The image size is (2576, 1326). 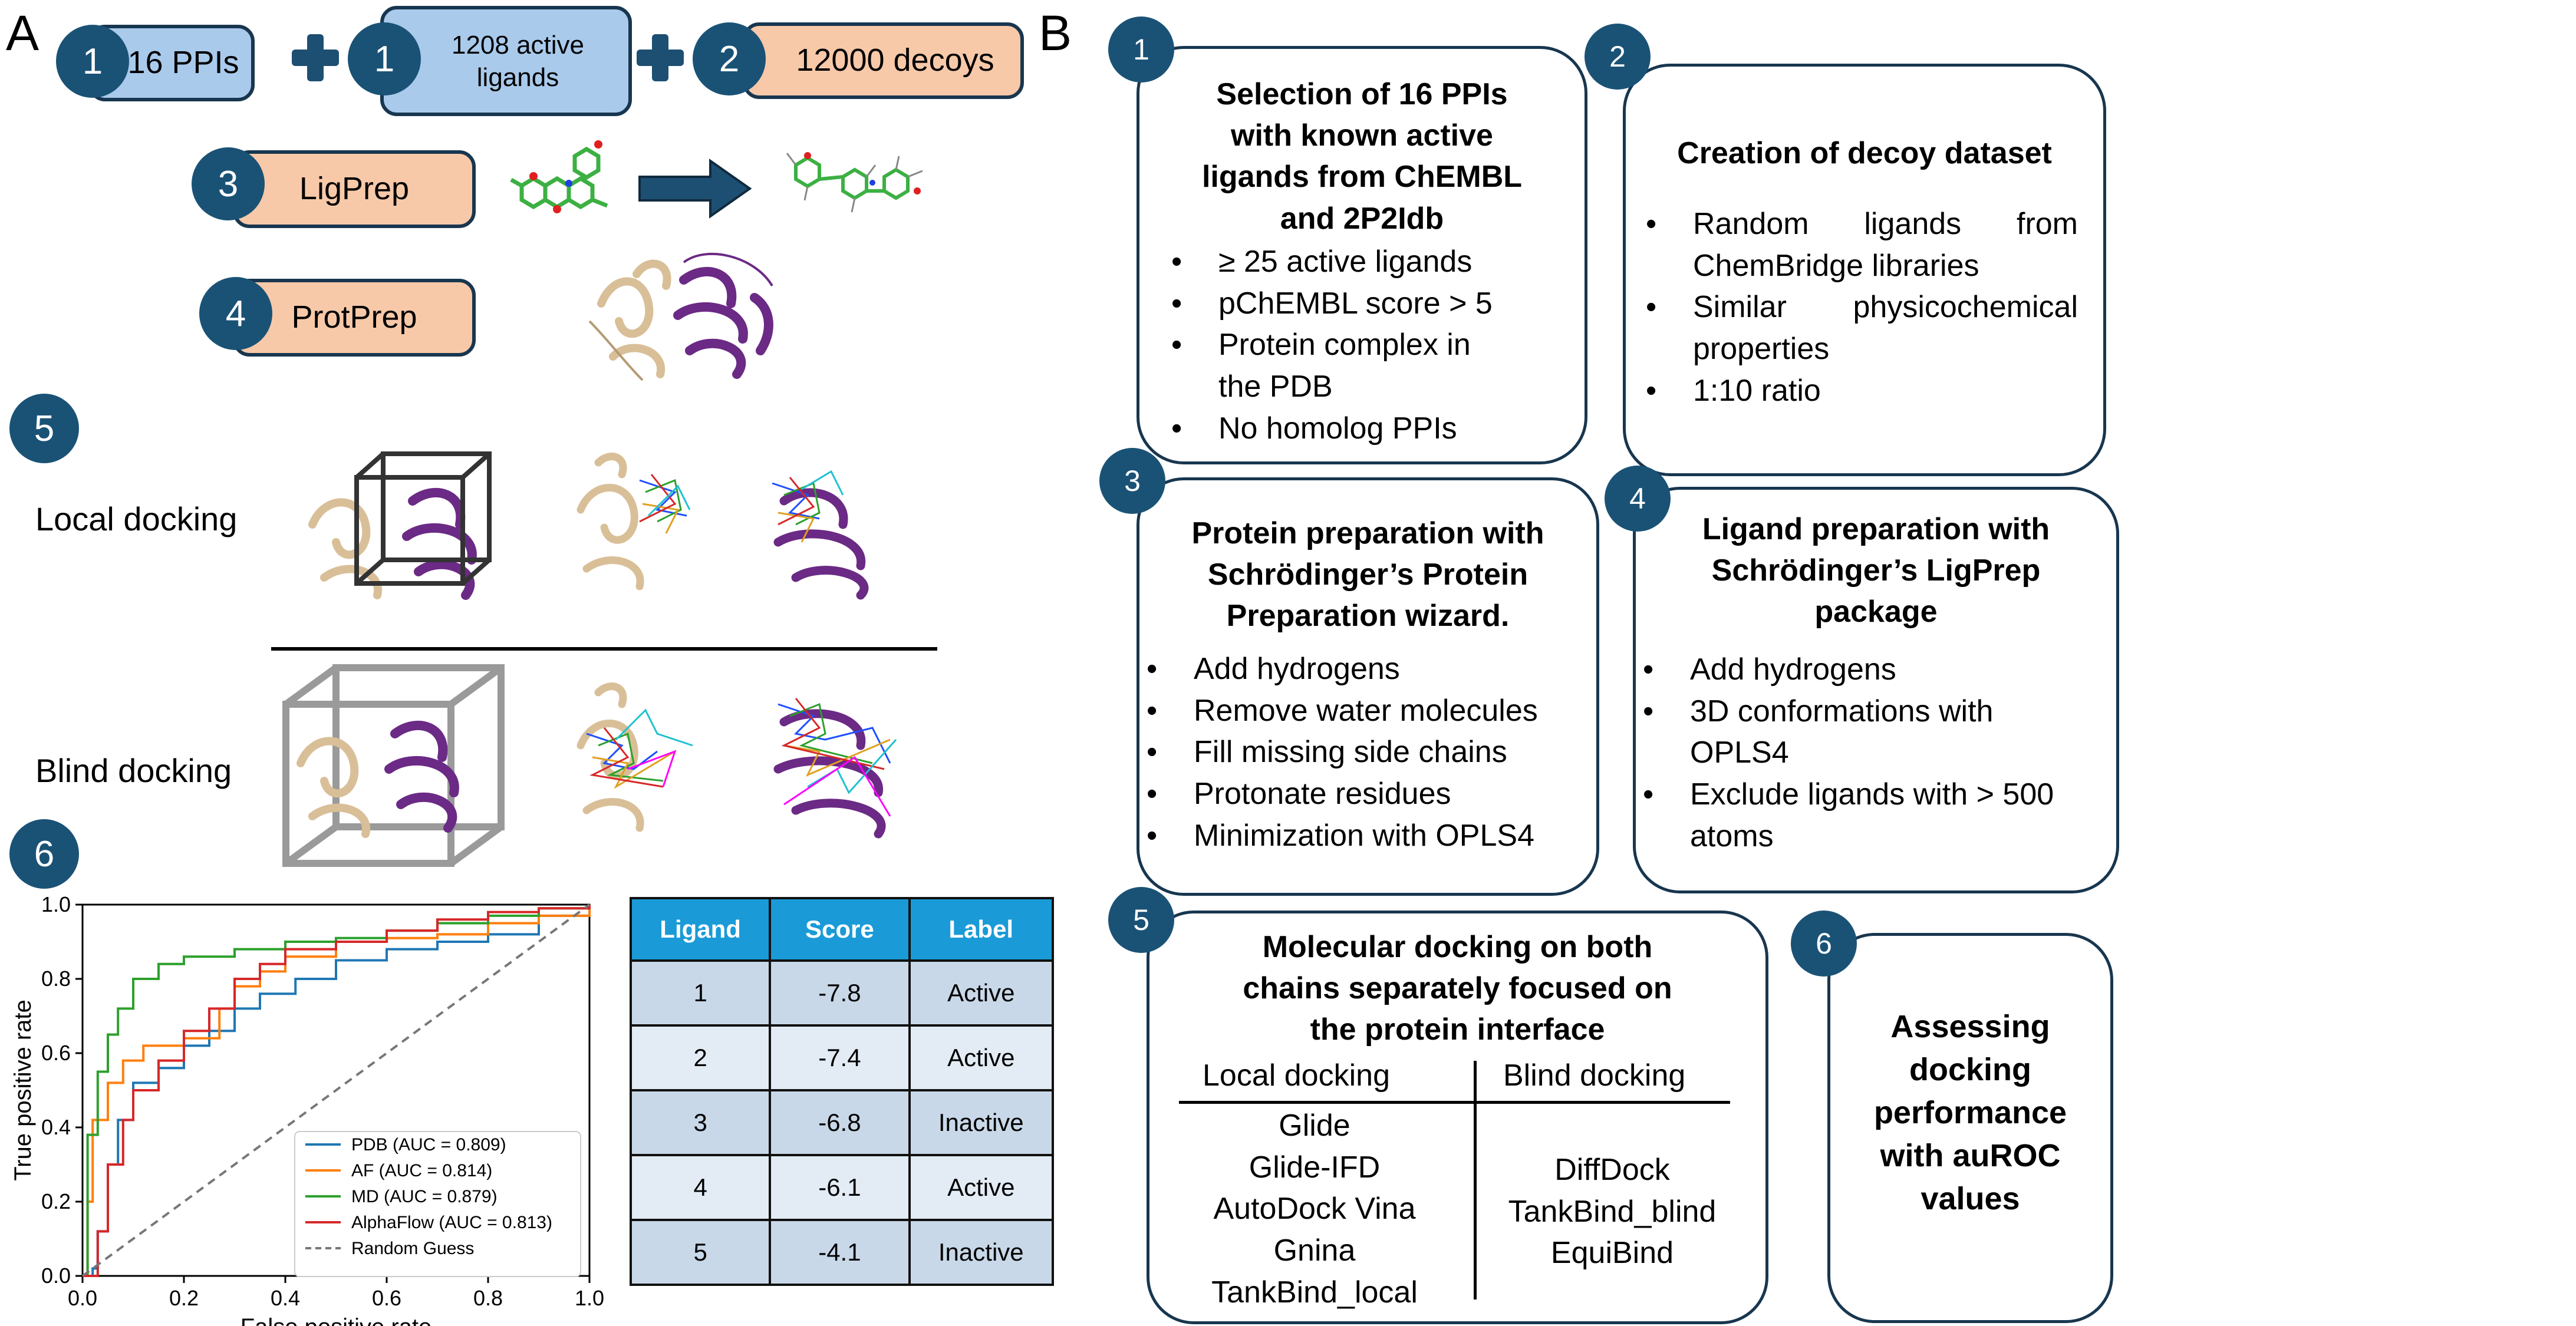 I want to click on step-1b-badge: 1, so click(x=384, y=59).